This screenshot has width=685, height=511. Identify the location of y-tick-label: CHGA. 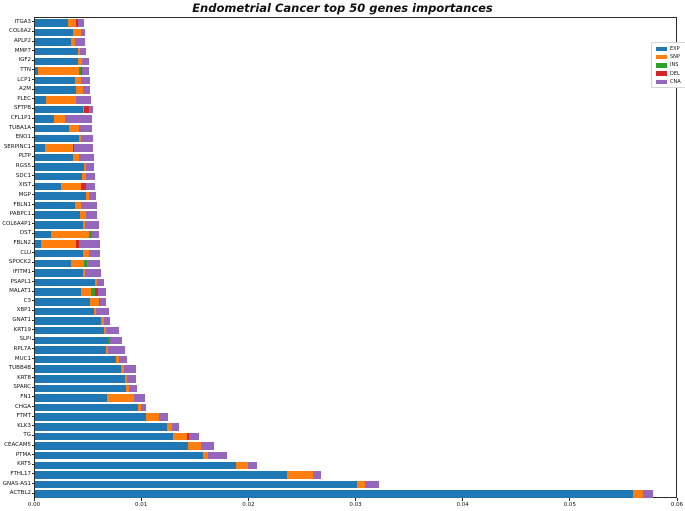
(22, 406).